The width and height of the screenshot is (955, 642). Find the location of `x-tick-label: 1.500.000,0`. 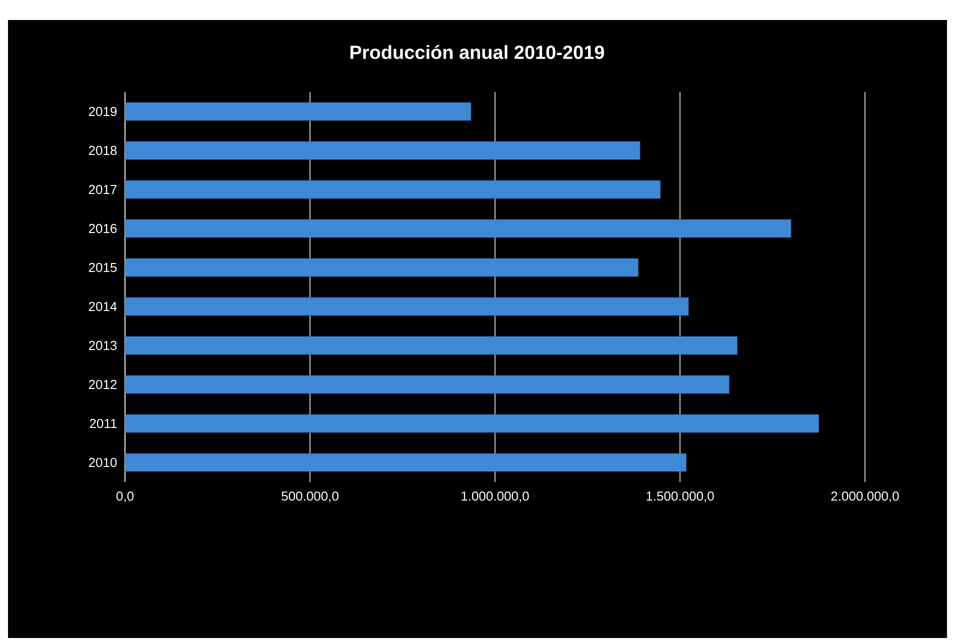

x-tick-label: 1.500.000,0 is located at coordinates (680, 497).